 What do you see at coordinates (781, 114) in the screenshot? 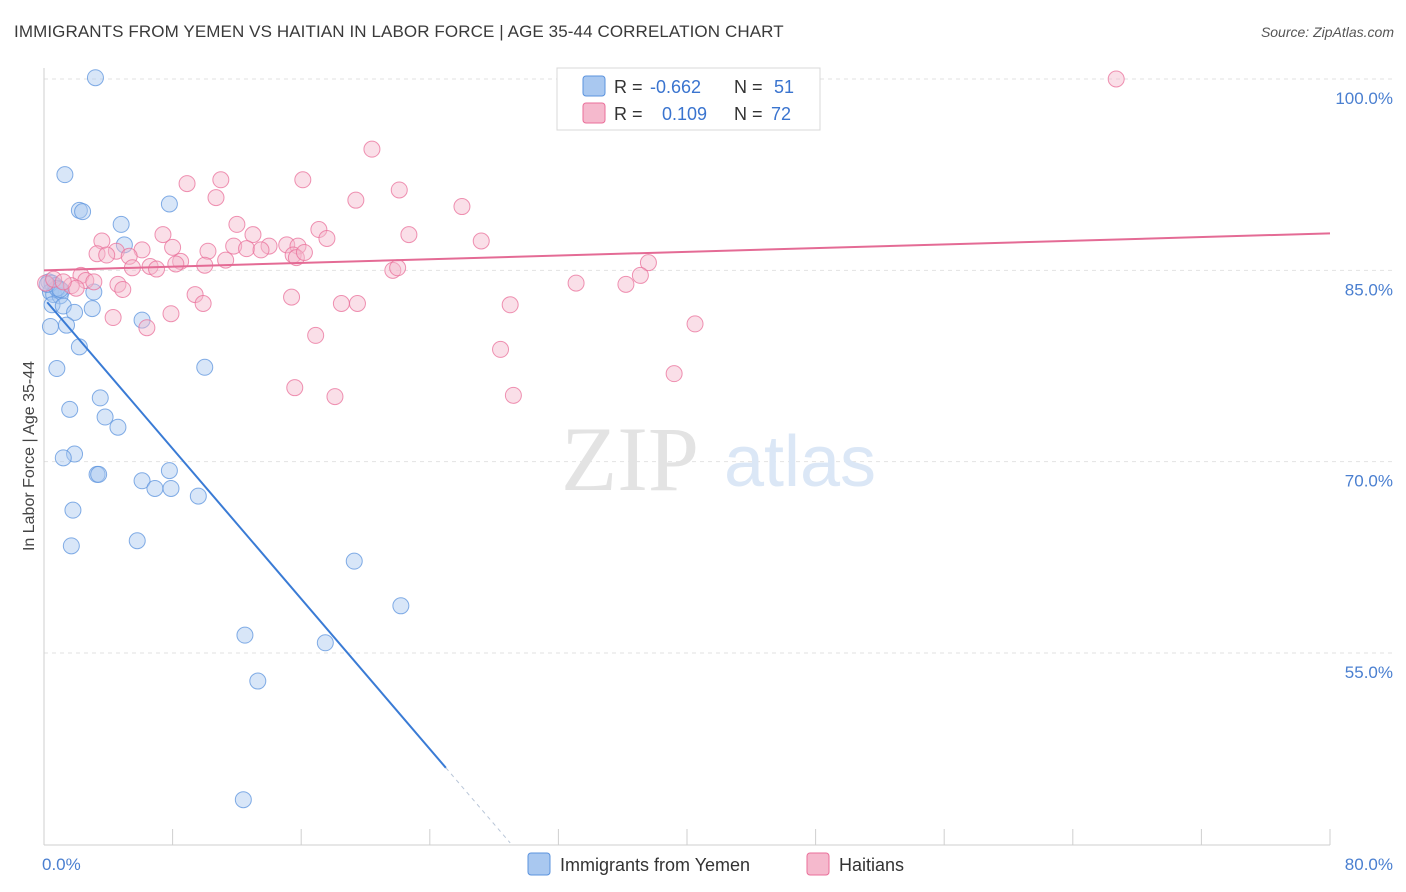
I see `legend-n-value-haitians: 72` at bounding box center [781, 114].